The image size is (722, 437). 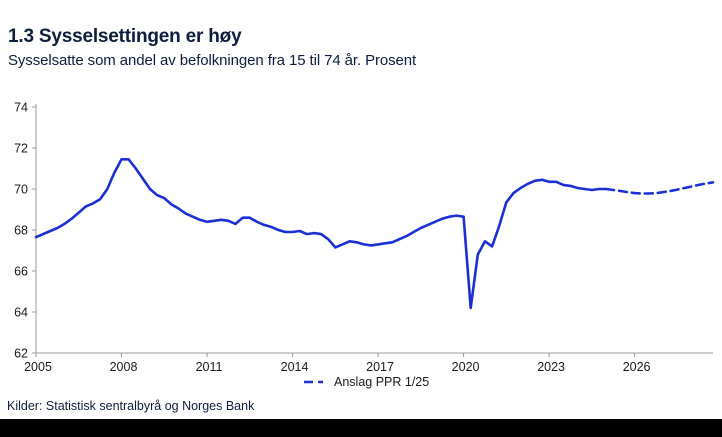 I want to click on x-tick-label: 2014, so click(x=295, y=367).